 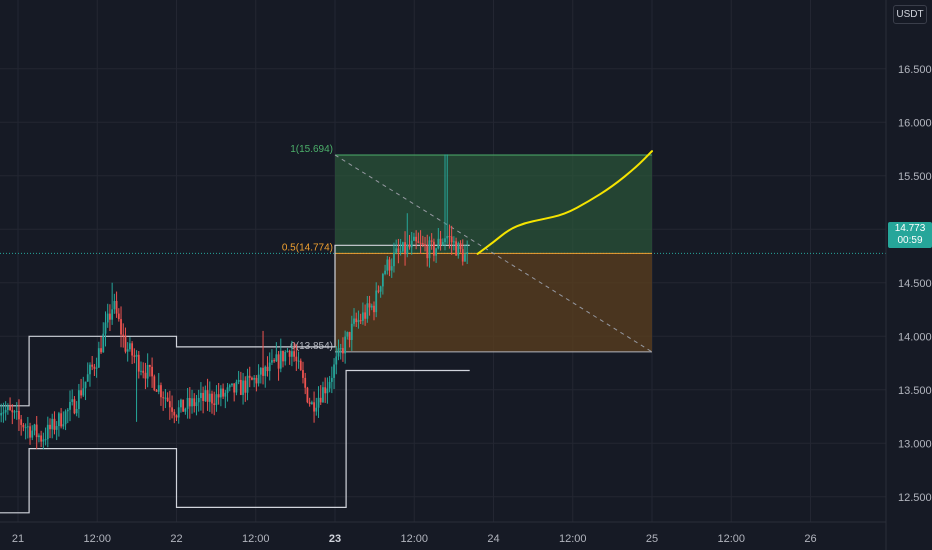 What do you see at coordinates (18, 539) in the screenshot?
I see `x-tick-label: 21` at bounding box center [18, 539].